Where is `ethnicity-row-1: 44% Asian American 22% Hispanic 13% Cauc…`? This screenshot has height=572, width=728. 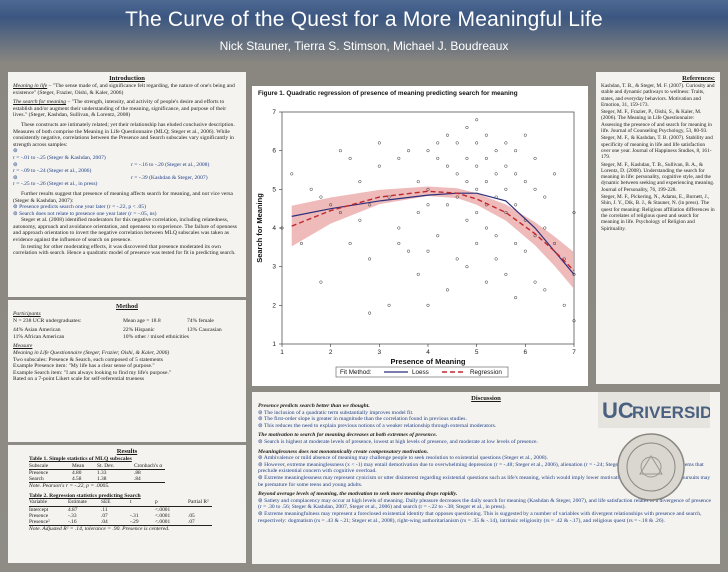 ethnicity-row-1: 44% Asian American 22% Hispanic 13% Cauc… is located at coordinates (117, 330).